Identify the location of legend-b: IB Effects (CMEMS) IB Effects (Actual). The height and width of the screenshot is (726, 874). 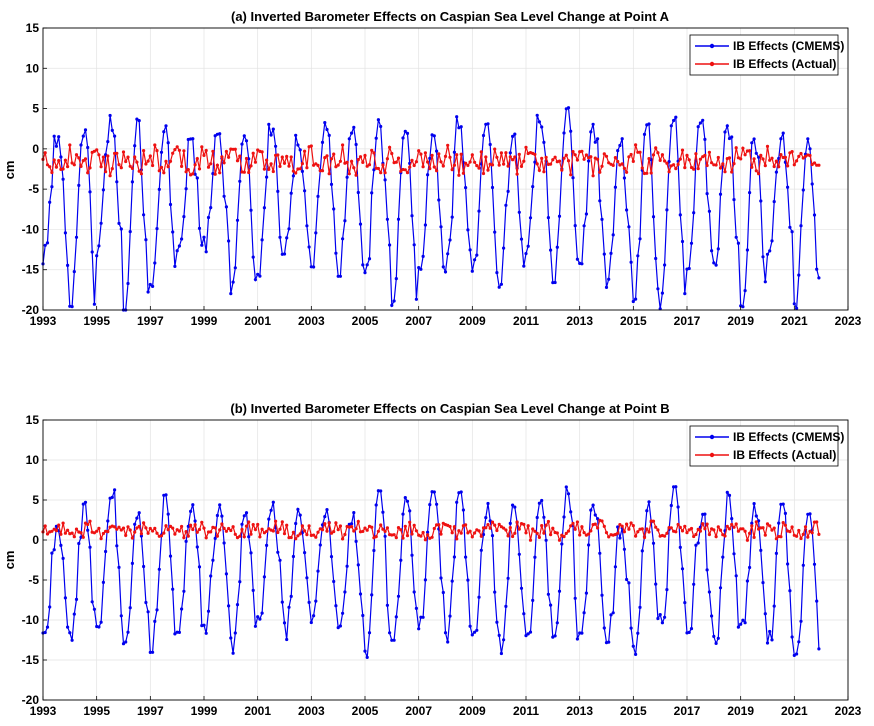
(766, 446).